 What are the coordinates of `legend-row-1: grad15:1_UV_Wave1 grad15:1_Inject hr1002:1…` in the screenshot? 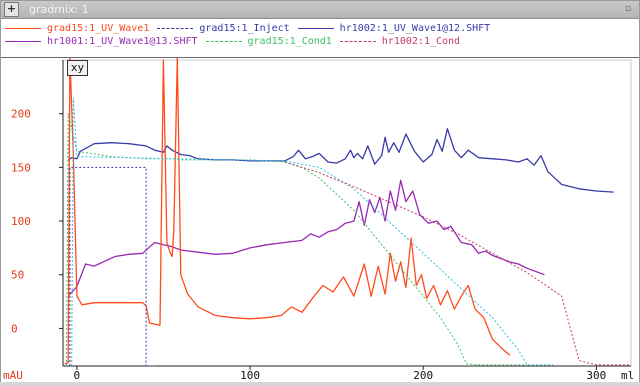 It's located at (251, 28).